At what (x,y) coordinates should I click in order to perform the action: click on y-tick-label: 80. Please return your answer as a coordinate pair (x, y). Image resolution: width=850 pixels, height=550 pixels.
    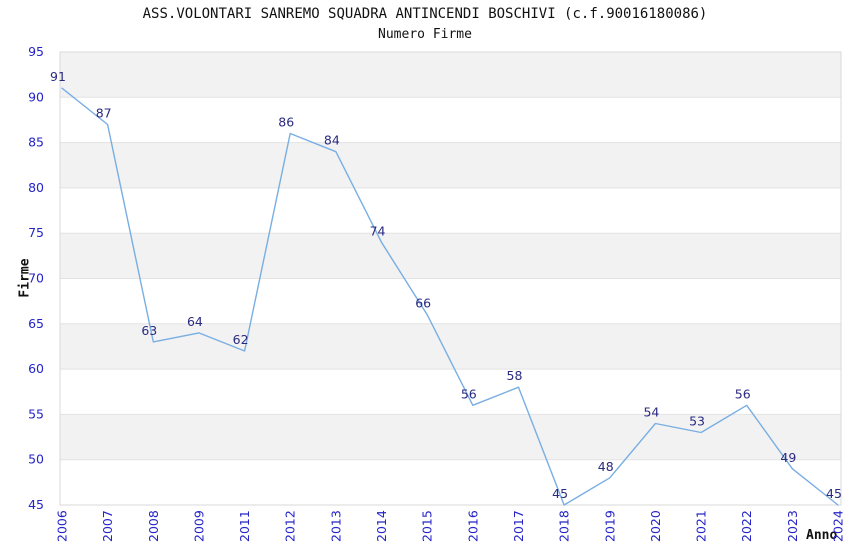
    Looking at the image, I should click on (36, 187).